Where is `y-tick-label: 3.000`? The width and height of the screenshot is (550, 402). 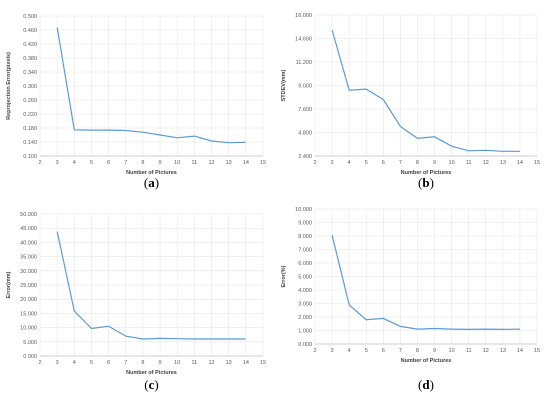 y-tick-label: 3.000 is located at coordinates (305, 305).